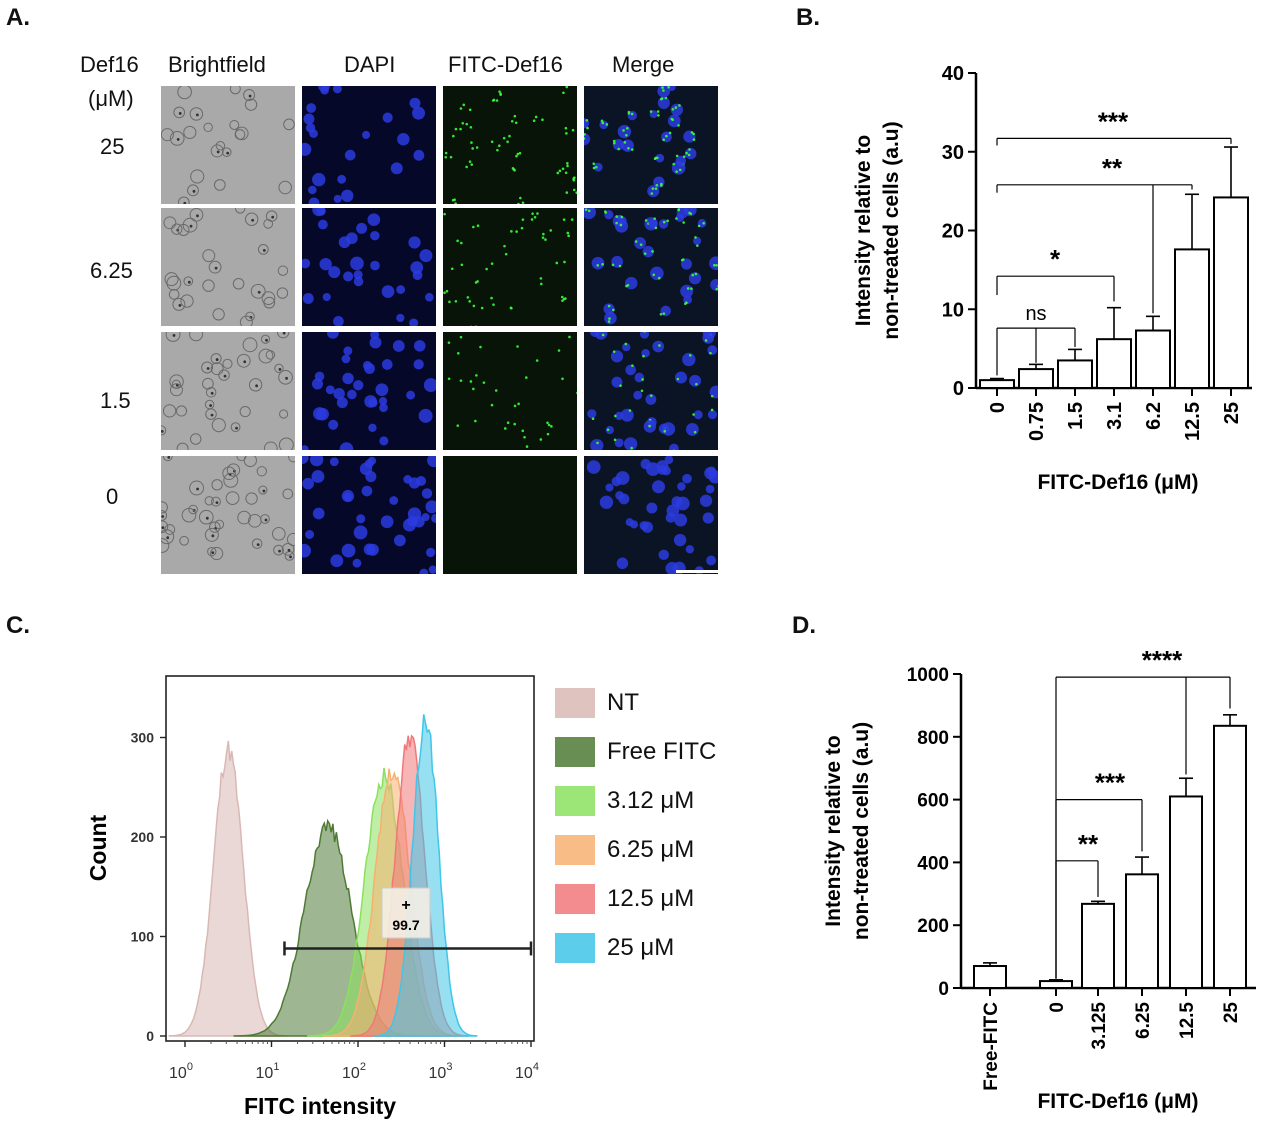  Describe the element at coordinates (643, 64) in the screenshot. I see `column-header-merge: Merge` at that location.